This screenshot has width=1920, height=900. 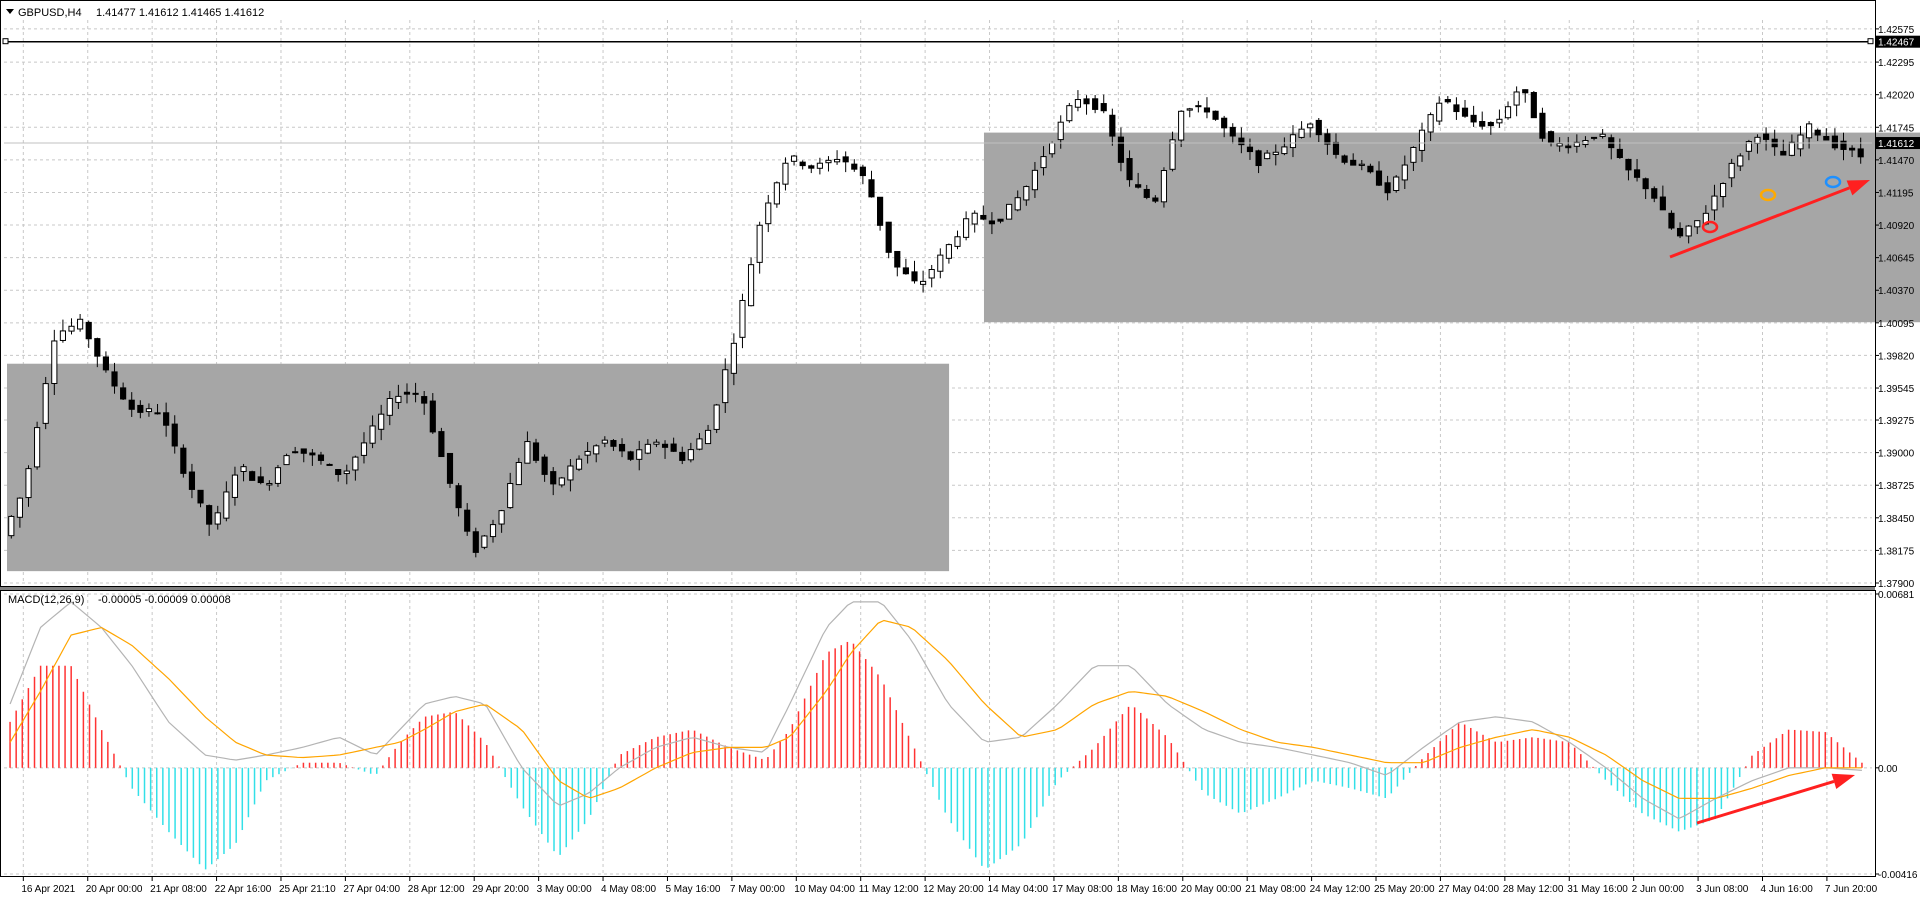 I want to click on dropdown-triangle-icon, so click(x=10, y=11).